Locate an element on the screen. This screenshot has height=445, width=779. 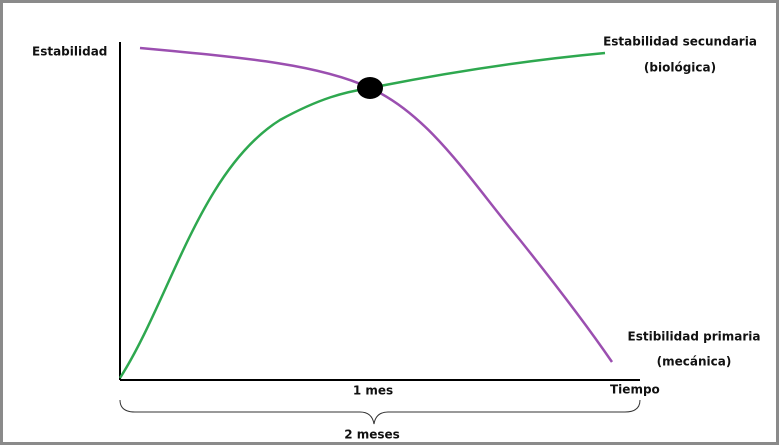
x-mark-label: 1 mes is located at coordinates (373, 391).